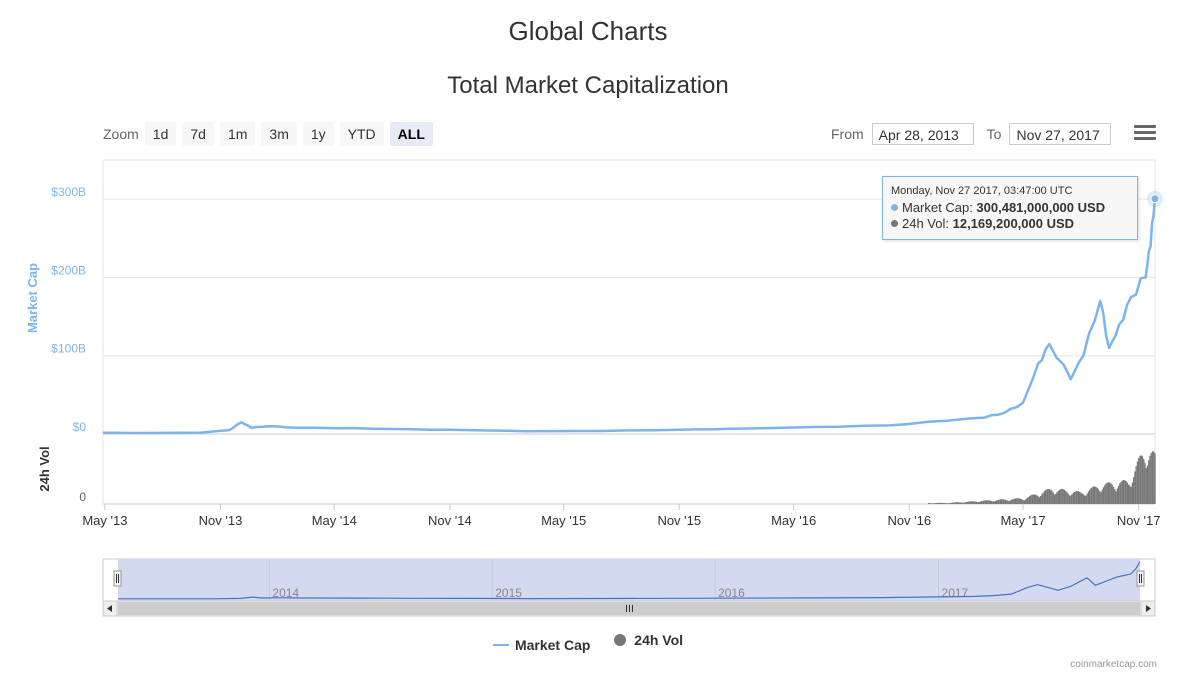 The image size is (1200, 673). What do you see at coordinates (922, 134) in the screenshot?
I see `from-date-input: Apr 28, 2013` at bounding box center [922, 134].